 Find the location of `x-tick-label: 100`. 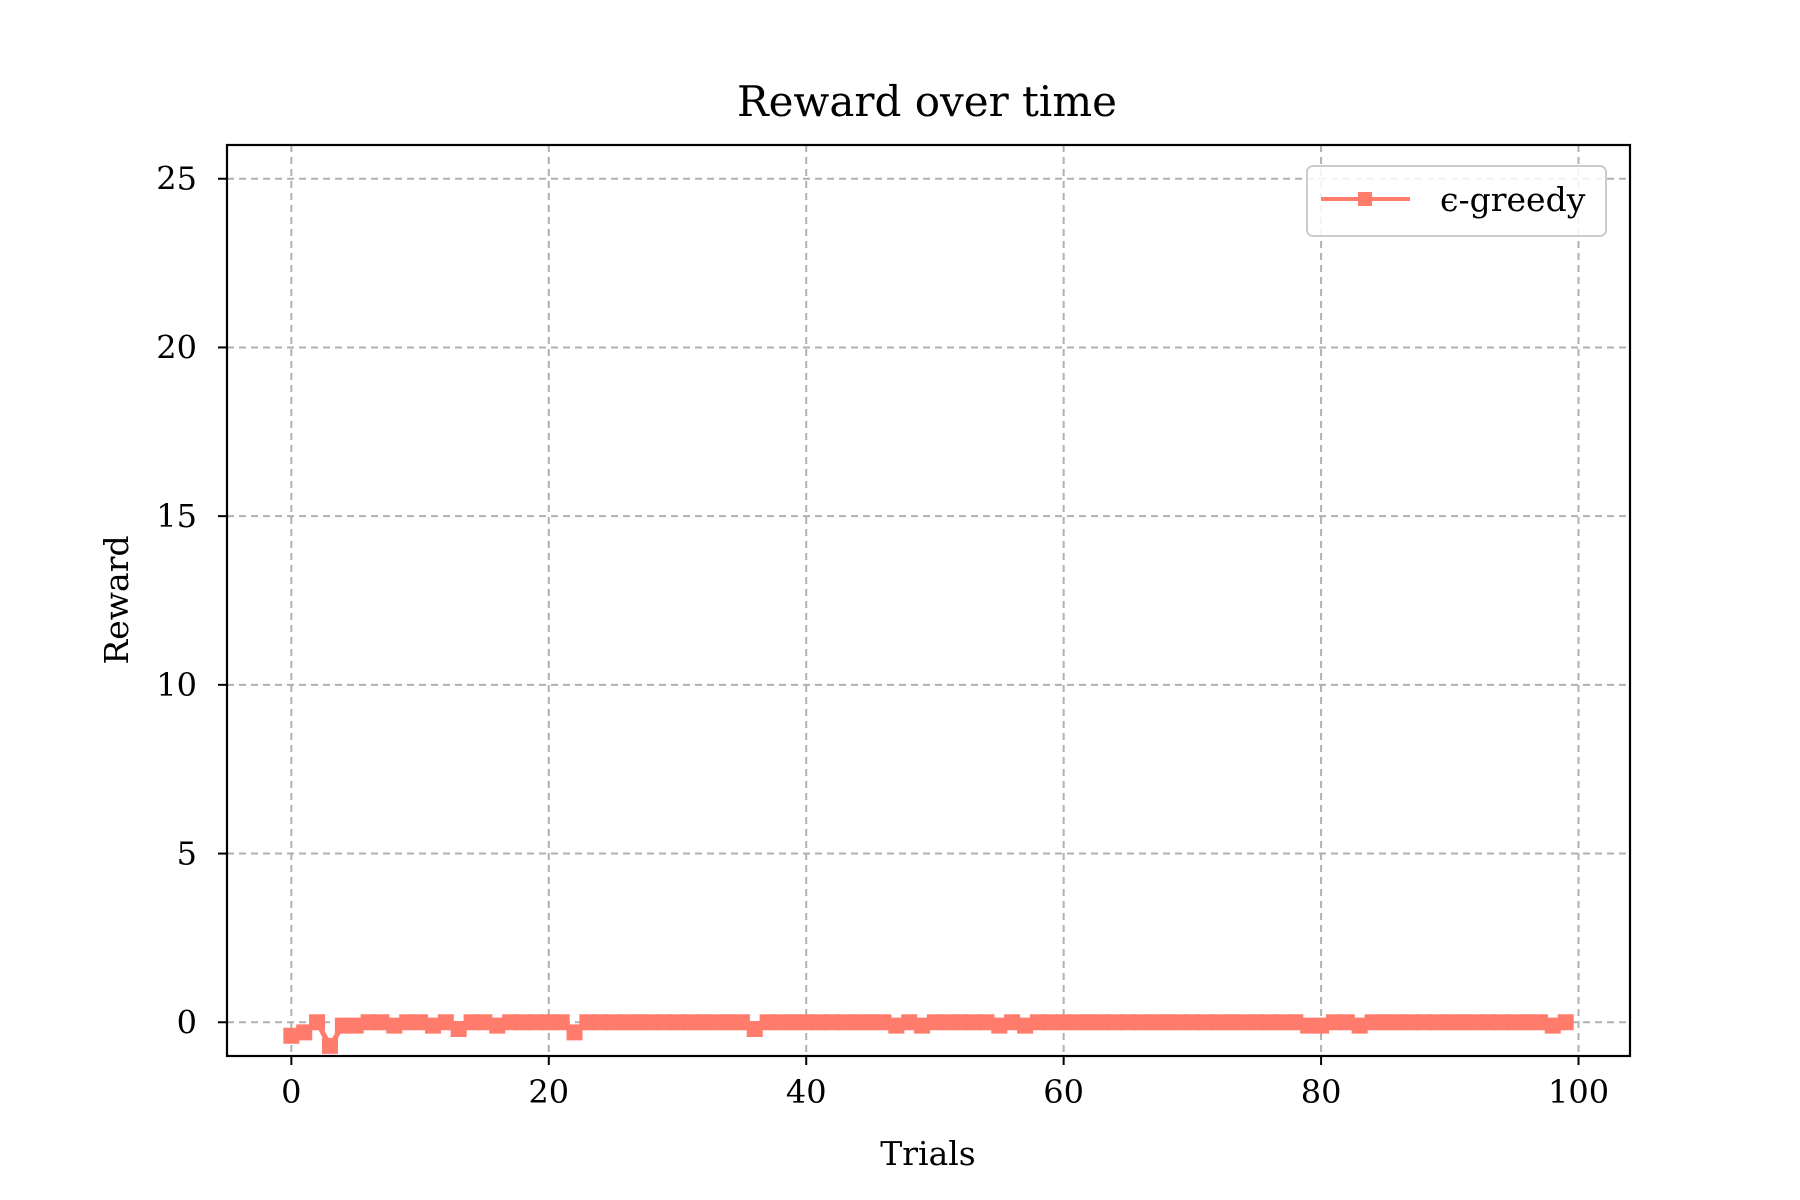

x-tick-label: 100 is located at coordinates (1578, 1092).